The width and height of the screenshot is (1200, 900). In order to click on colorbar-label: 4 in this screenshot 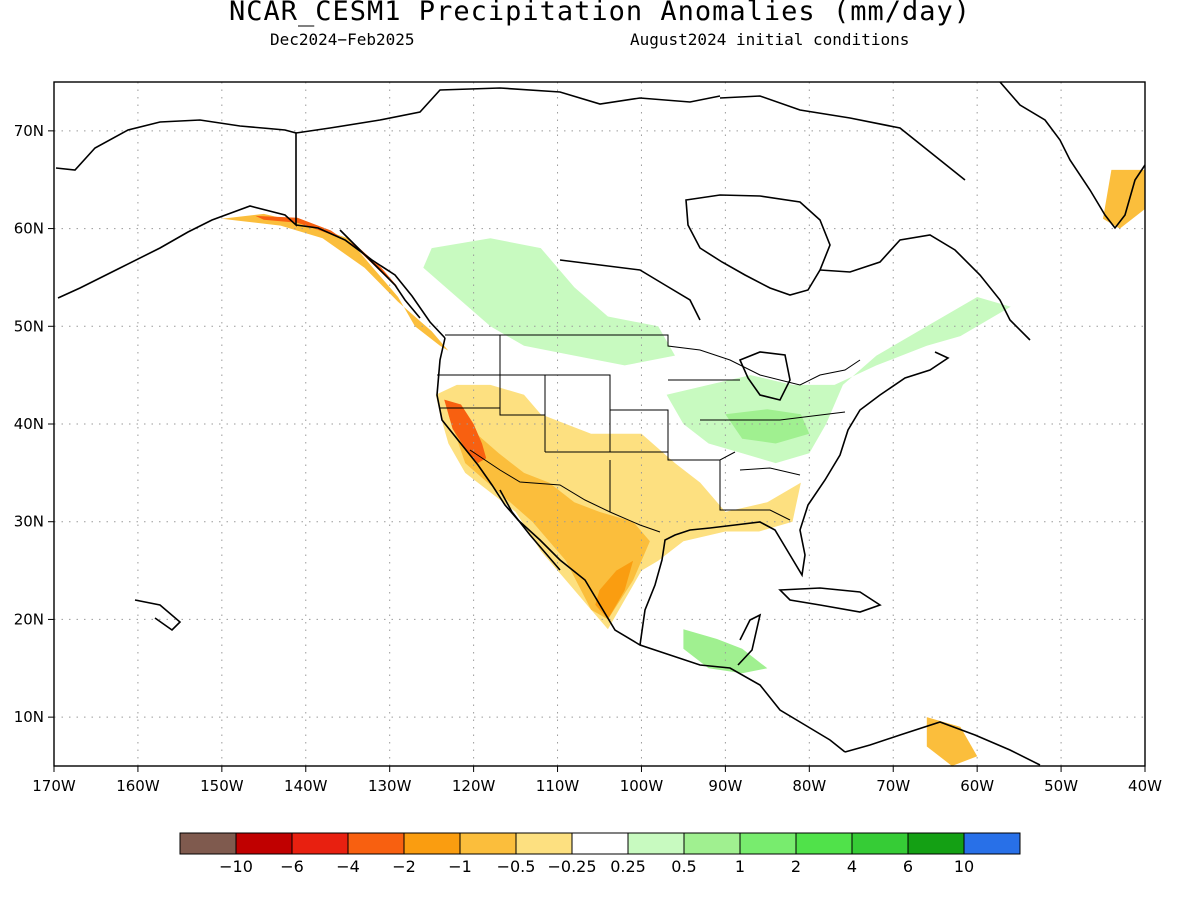, I will do `click(852, 866)`.